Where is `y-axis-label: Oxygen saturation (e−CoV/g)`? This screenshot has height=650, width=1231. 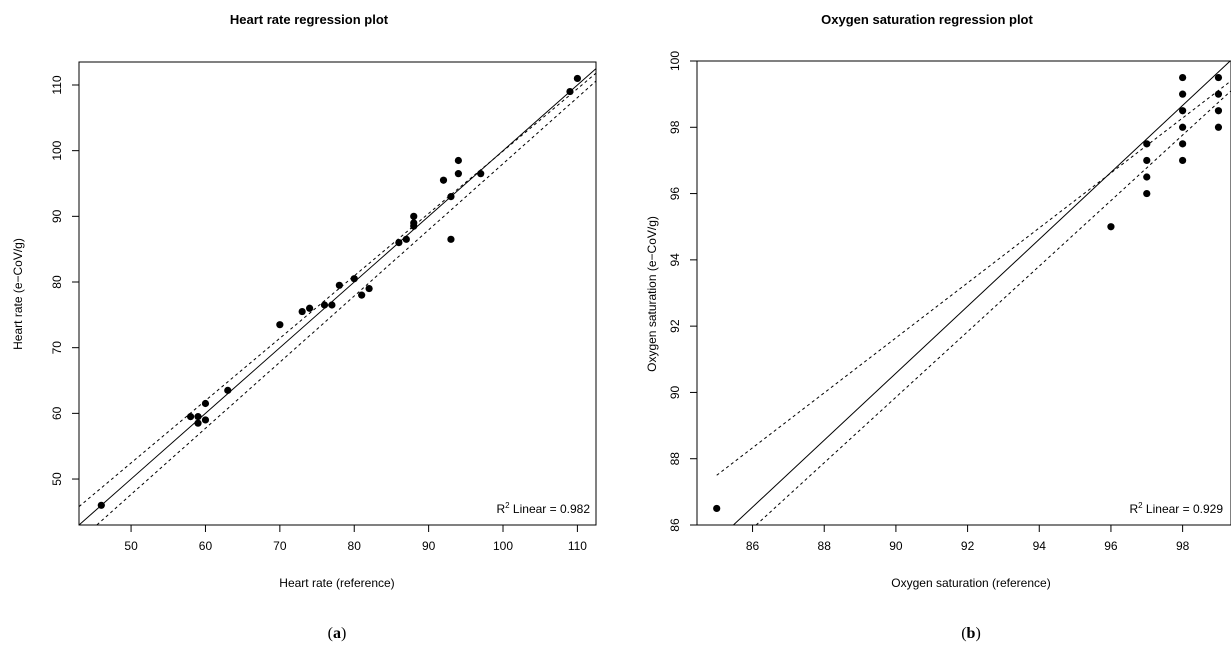
y-axis-label: Oxygen saturation (e−CoV/g) is located at coordinates (652, 294).